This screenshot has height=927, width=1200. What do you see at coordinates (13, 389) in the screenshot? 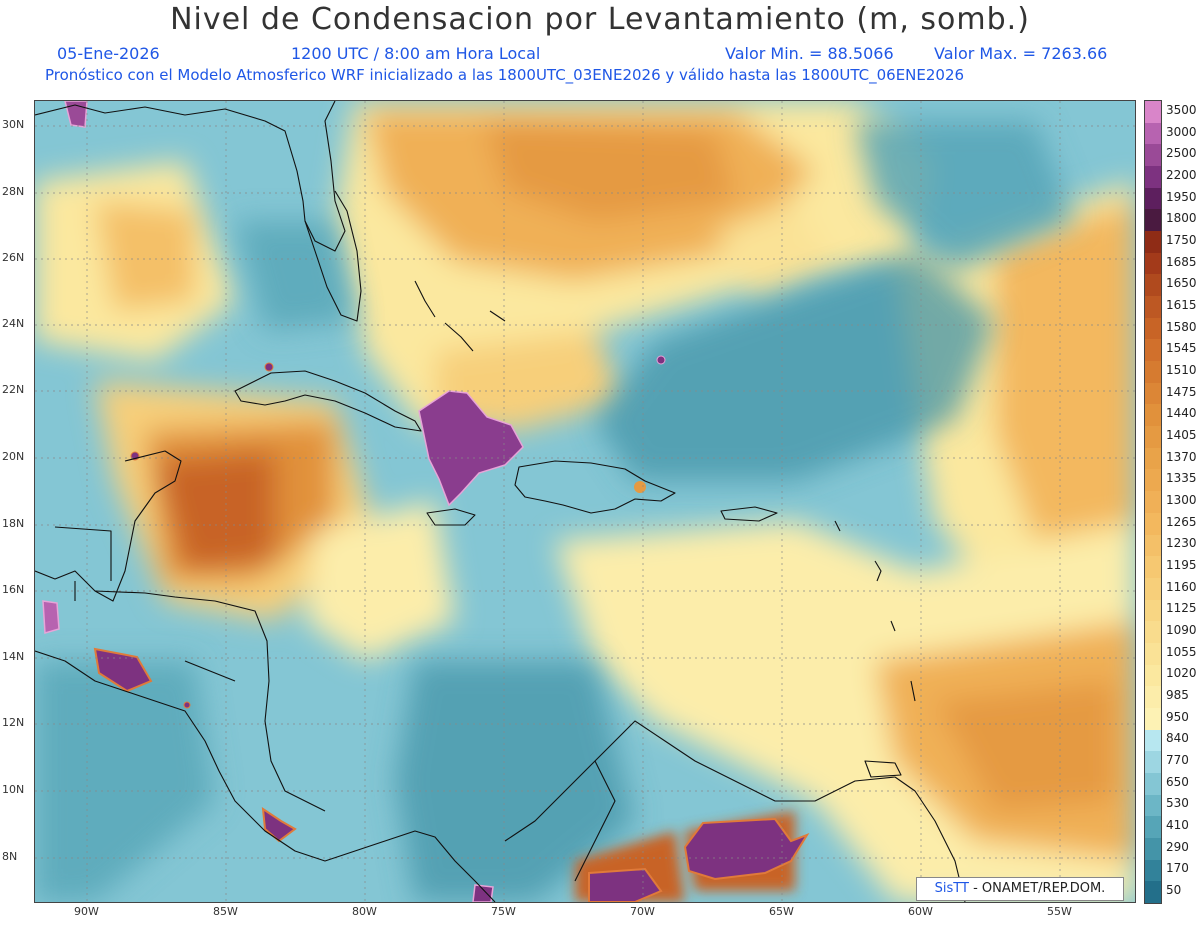
I see `lat-label: 22N` at bounding box center [13, 389].